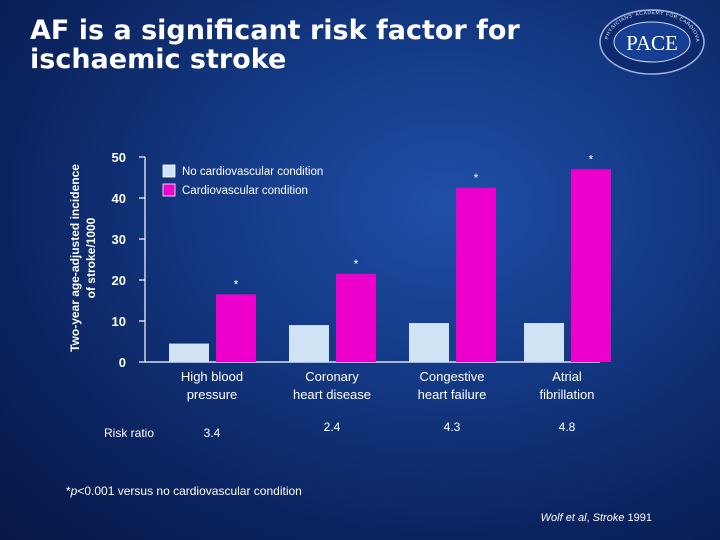 The height and width of the screenshot is (540, 720). What do you see at coordinates (245, 191) in the screenshot?
I see `legend-label-2: Cardiovascular condition` at bounding box center [245, 191].